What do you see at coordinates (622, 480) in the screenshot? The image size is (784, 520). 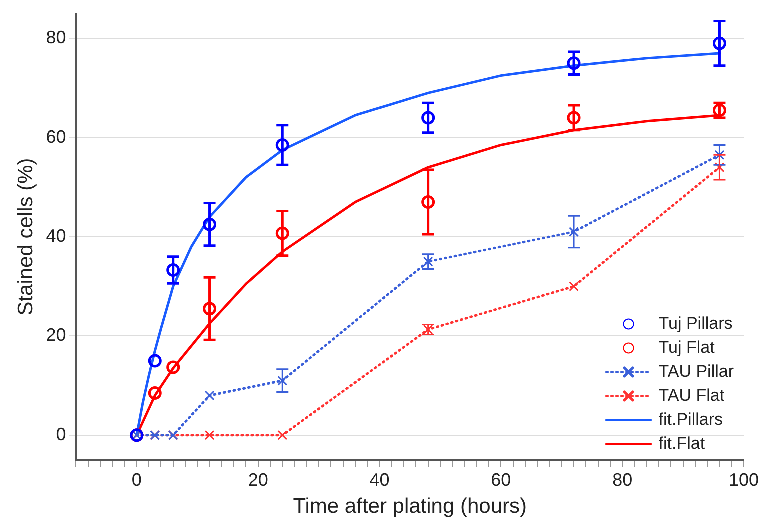 I see `x-tick-label: 80` at bounding box center [622, 480].